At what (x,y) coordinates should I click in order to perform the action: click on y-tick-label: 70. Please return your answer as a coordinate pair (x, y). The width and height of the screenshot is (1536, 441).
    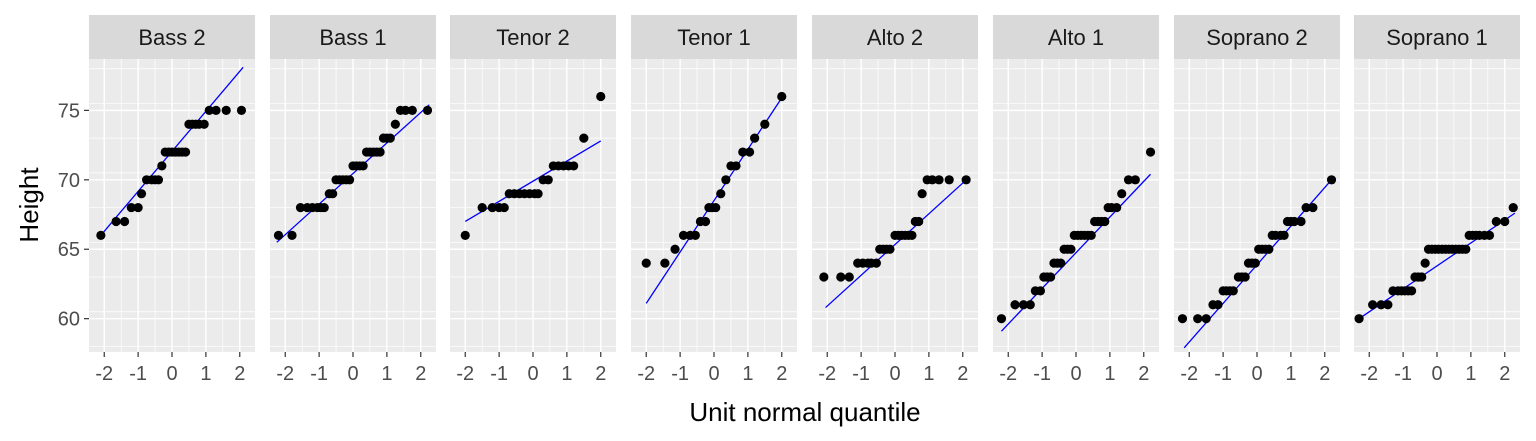
    Looking at the image, I should click on (69, 181).